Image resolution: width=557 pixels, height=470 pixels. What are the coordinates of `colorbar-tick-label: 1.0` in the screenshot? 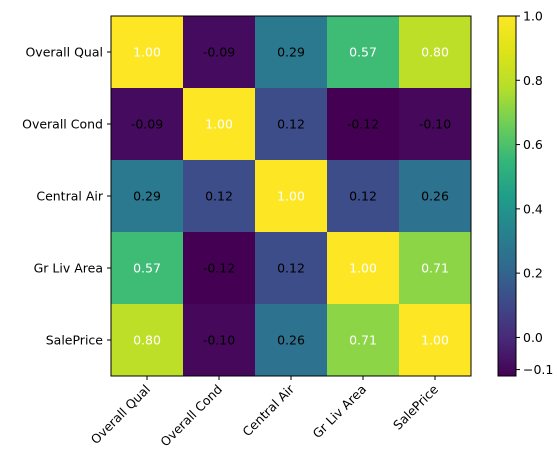 It's located at (533, 16).